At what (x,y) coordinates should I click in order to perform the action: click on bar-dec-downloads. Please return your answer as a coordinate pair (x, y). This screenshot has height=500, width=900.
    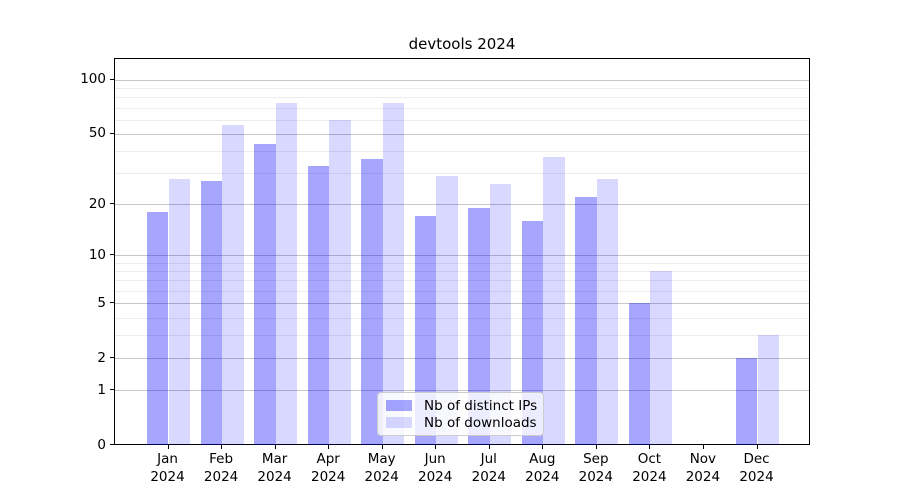
    Looking at the image, I should click on (768, 390).